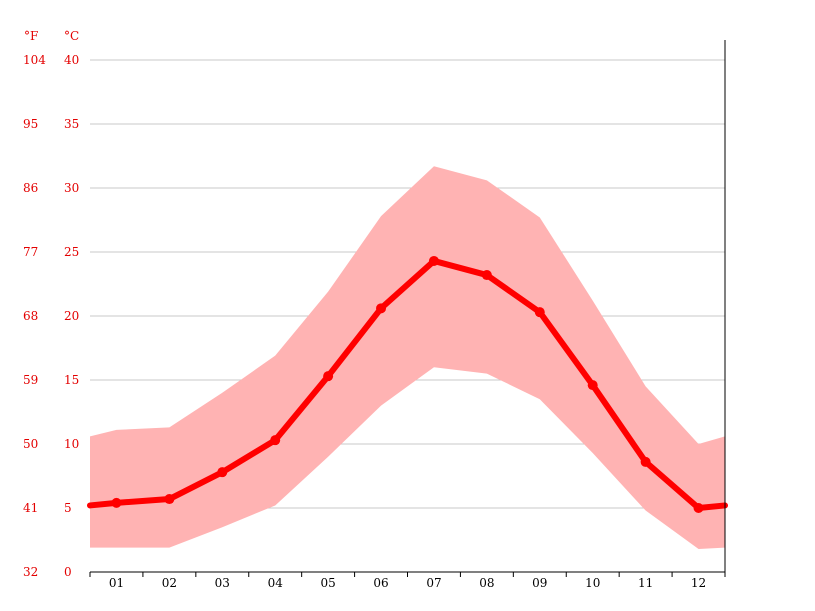 The width and height of the screenshot is (815, 611). Describe the element at coordinates (486, 583) in the screenshot. I see `x-tick-label: 08` at that location.